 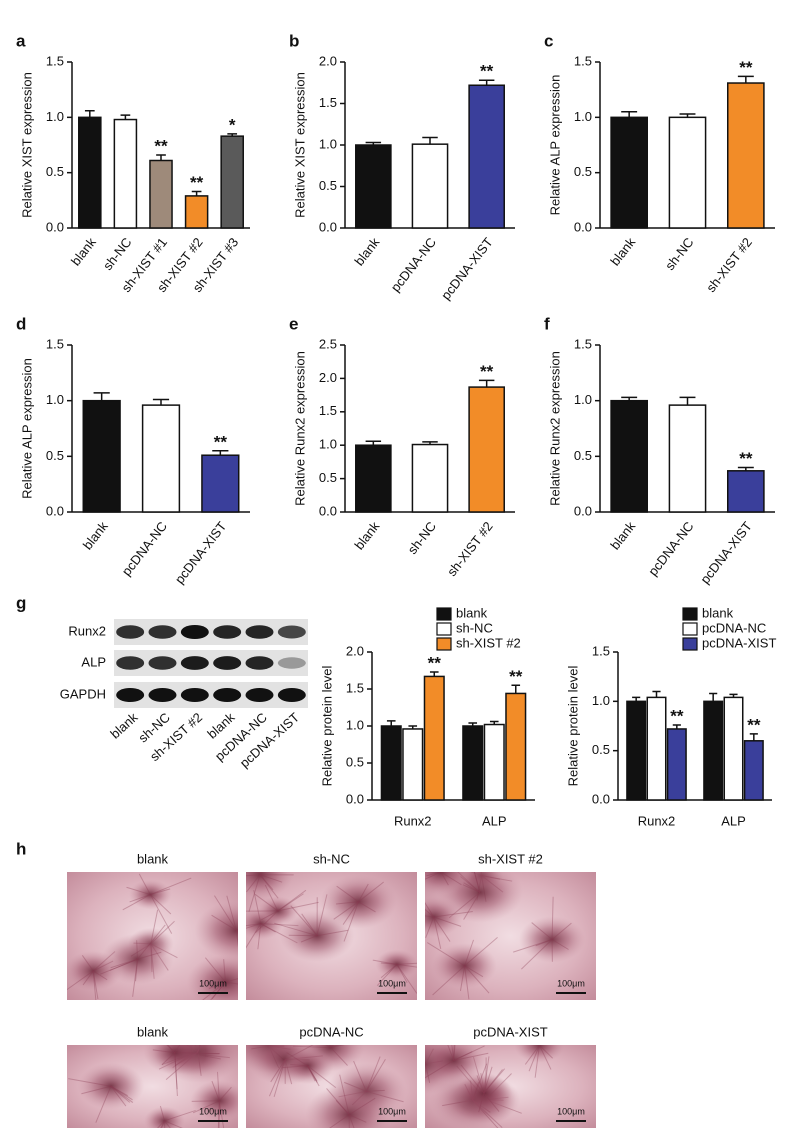 I want to click on y-tick-label: 0.0, so click(x=55, y=226).